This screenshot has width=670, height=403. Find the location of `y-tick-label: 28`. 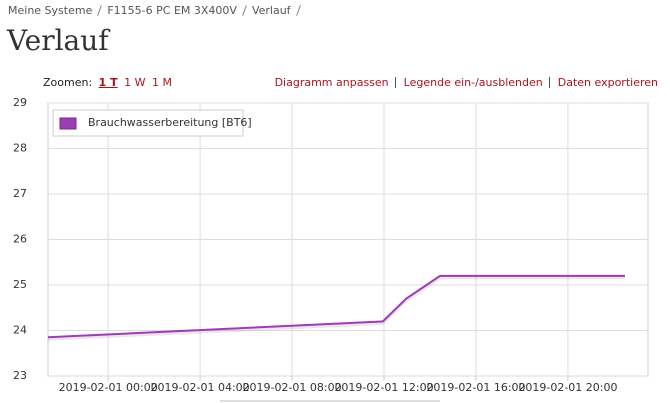

y-tick-label: 28 is located at coordinates (20, 148).